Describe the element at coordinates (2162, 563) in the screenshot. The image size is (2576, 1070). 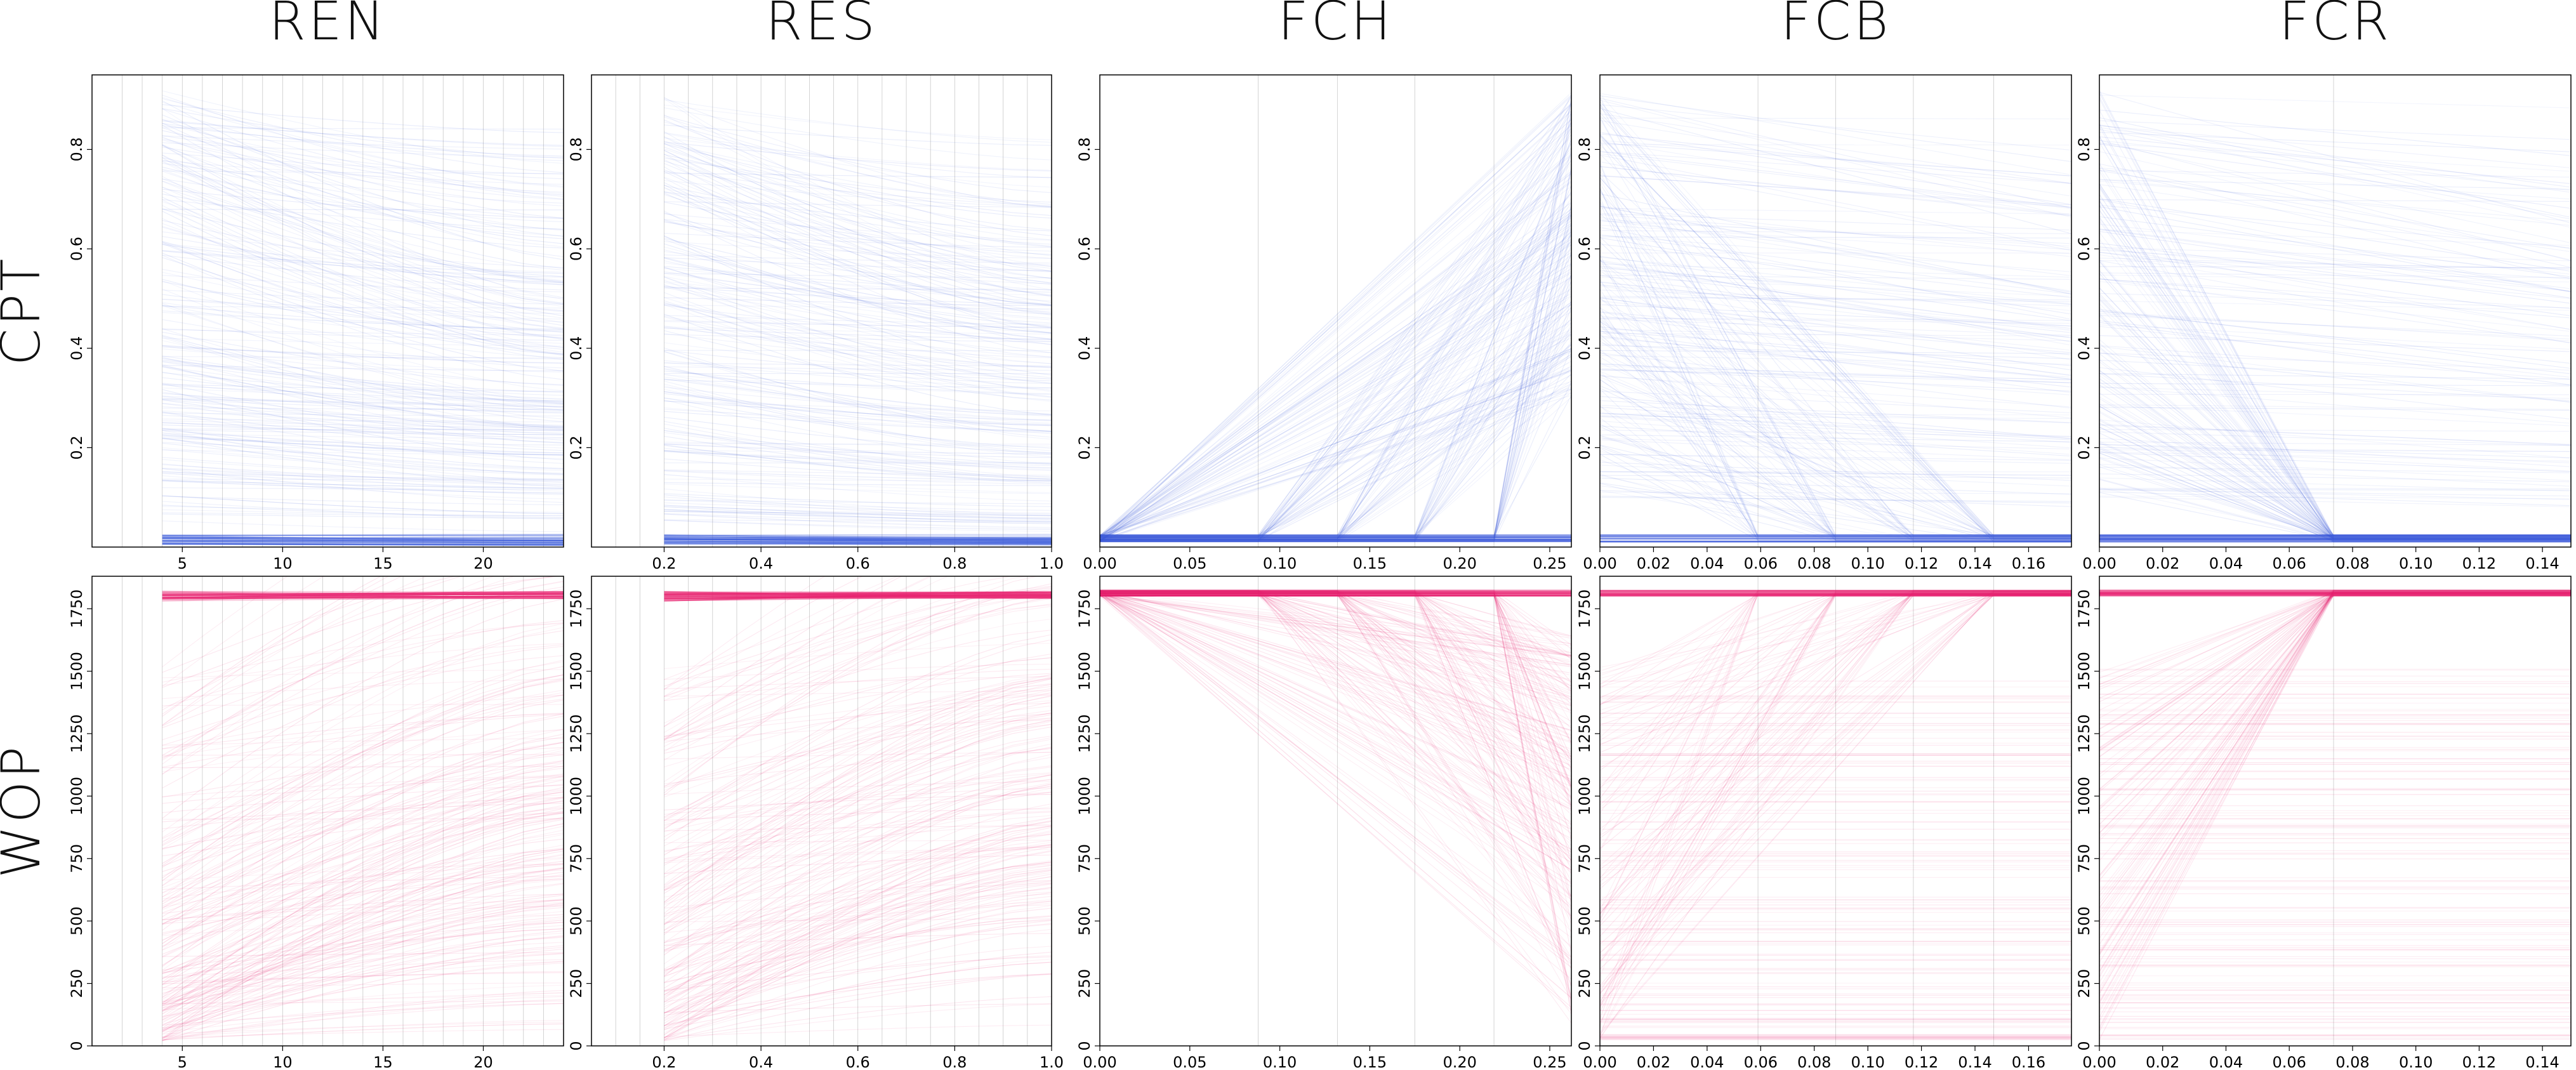
I see `x-tick-label: 0.02` at that location.